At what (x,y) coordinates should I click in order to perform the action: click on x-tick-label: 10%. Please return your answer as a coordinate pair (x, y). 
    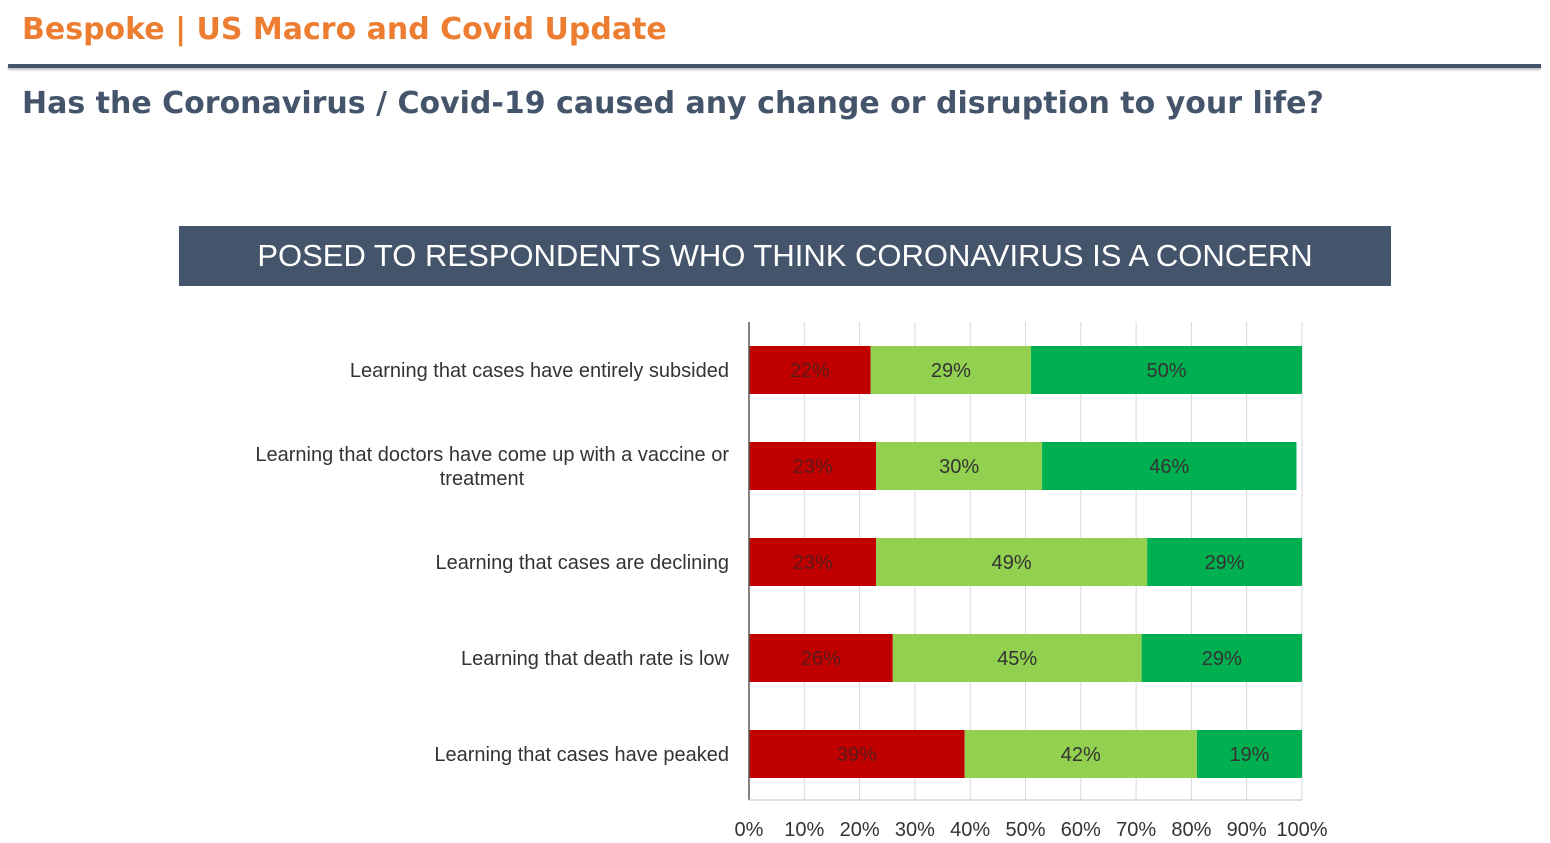
    Looking at the image, I should click on (804, 830).